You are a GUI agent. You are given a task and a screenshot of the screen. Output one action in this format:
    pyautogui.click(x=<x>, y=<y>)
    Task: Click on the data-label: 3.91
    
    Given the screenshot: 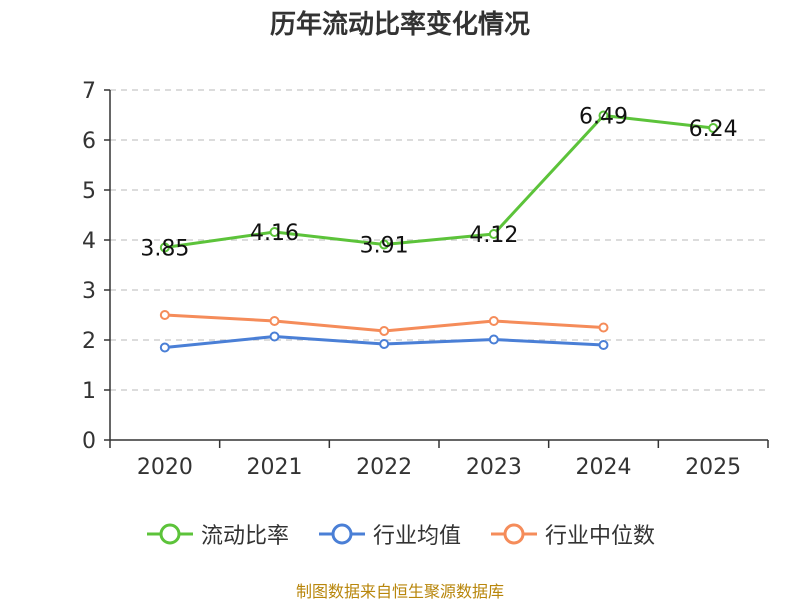 What is the action you would take?
    pyautogui.click(x=384, y=246)
    